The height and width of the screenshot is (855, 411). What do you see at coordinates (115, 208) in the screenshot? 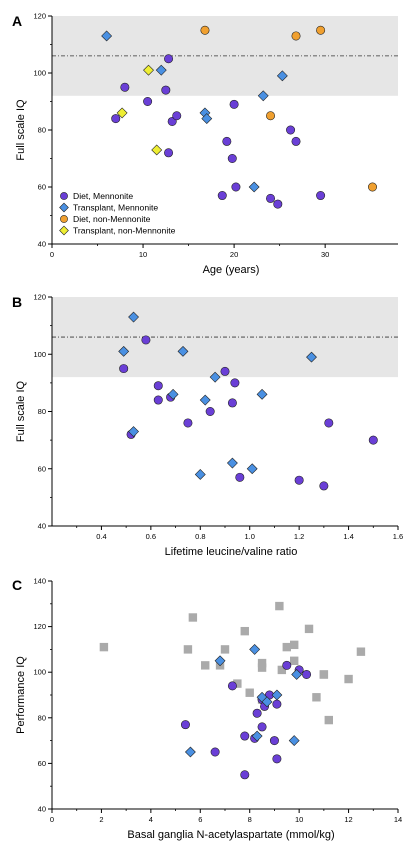
I see `legend-label: Transplant, Mennonite` at bounding box center [115, 208].